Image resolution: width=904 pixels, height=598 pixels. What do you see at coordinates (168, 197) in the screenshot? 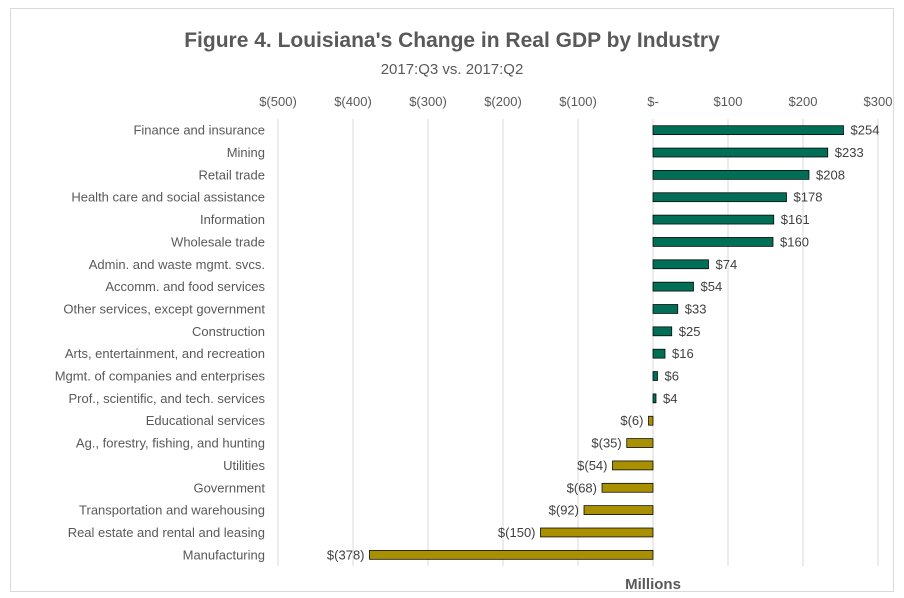
I see `category-label: Health care and social assistance` at bounding box center [168, 197].